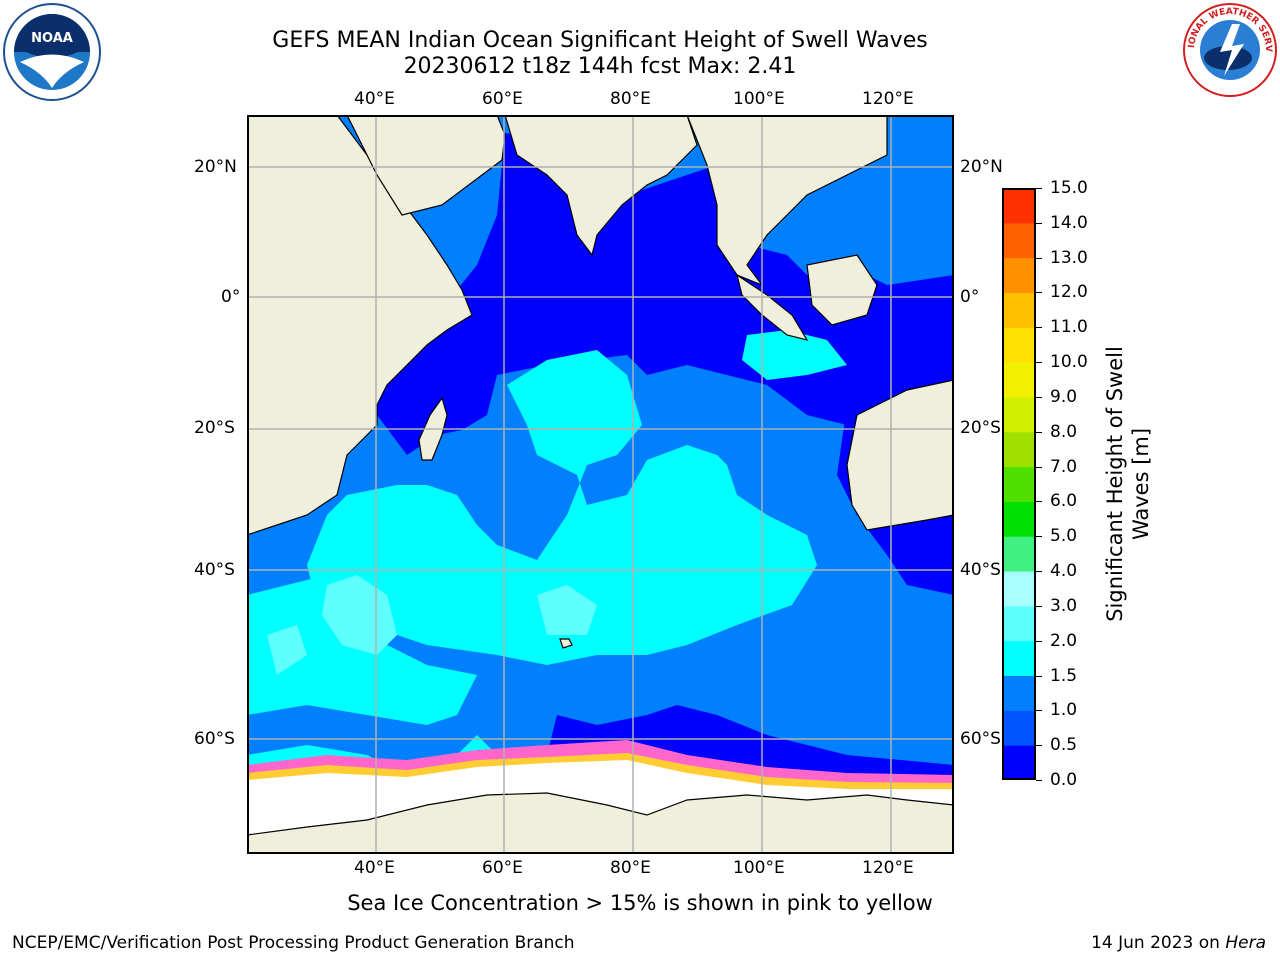 This screenshot has width=1280, height=960. Describe the element at coordinates (1141, 484) in the screenshot. I see `colorbar-label-line-2: Waves [m]` at that location.